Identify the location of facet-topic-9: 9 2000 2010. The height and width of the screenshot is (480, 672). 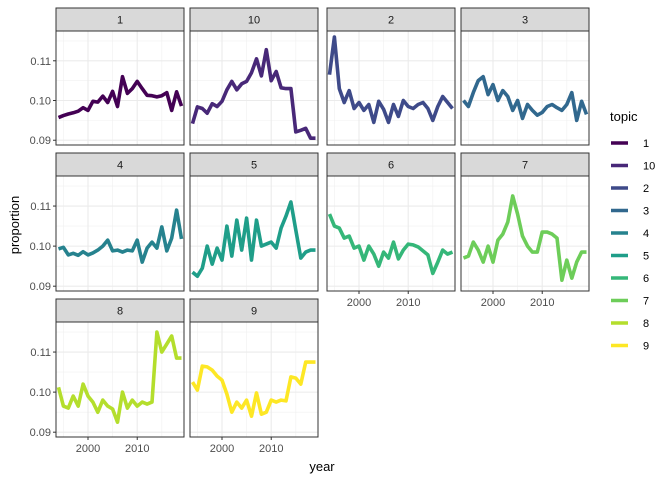
(254, 376).